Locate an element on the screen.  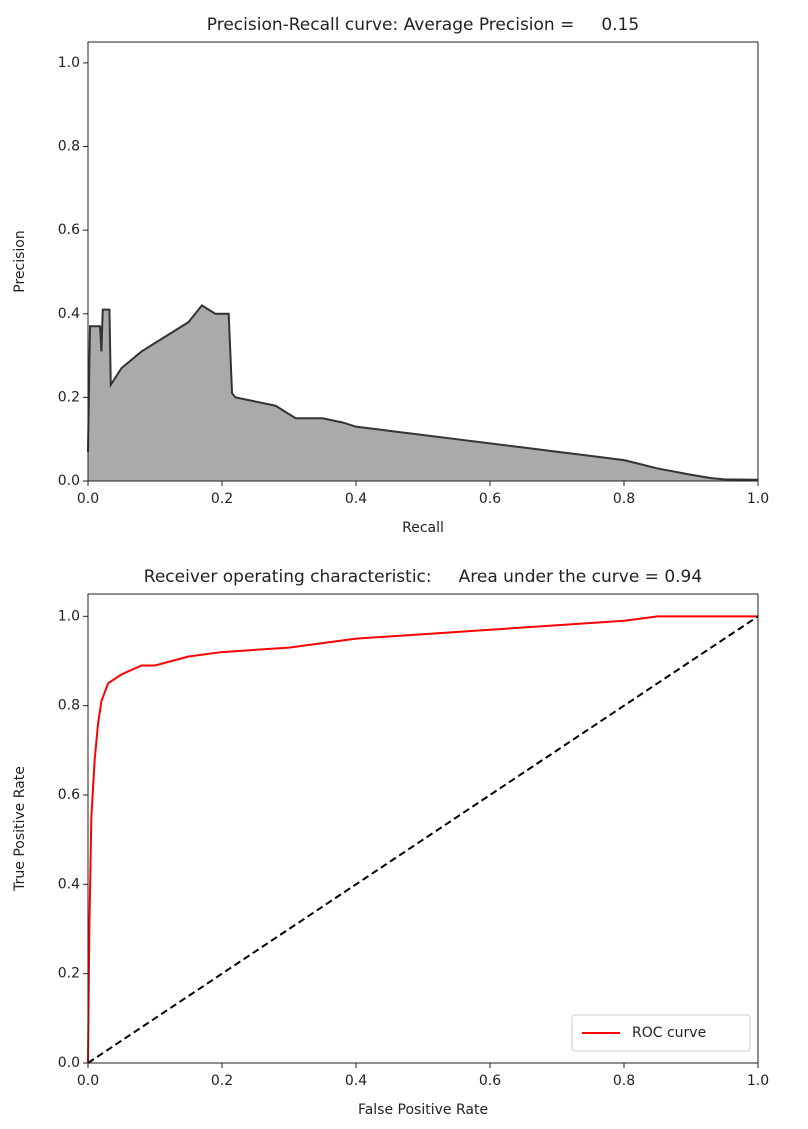
curve-line is located at coordinates (423, 392).